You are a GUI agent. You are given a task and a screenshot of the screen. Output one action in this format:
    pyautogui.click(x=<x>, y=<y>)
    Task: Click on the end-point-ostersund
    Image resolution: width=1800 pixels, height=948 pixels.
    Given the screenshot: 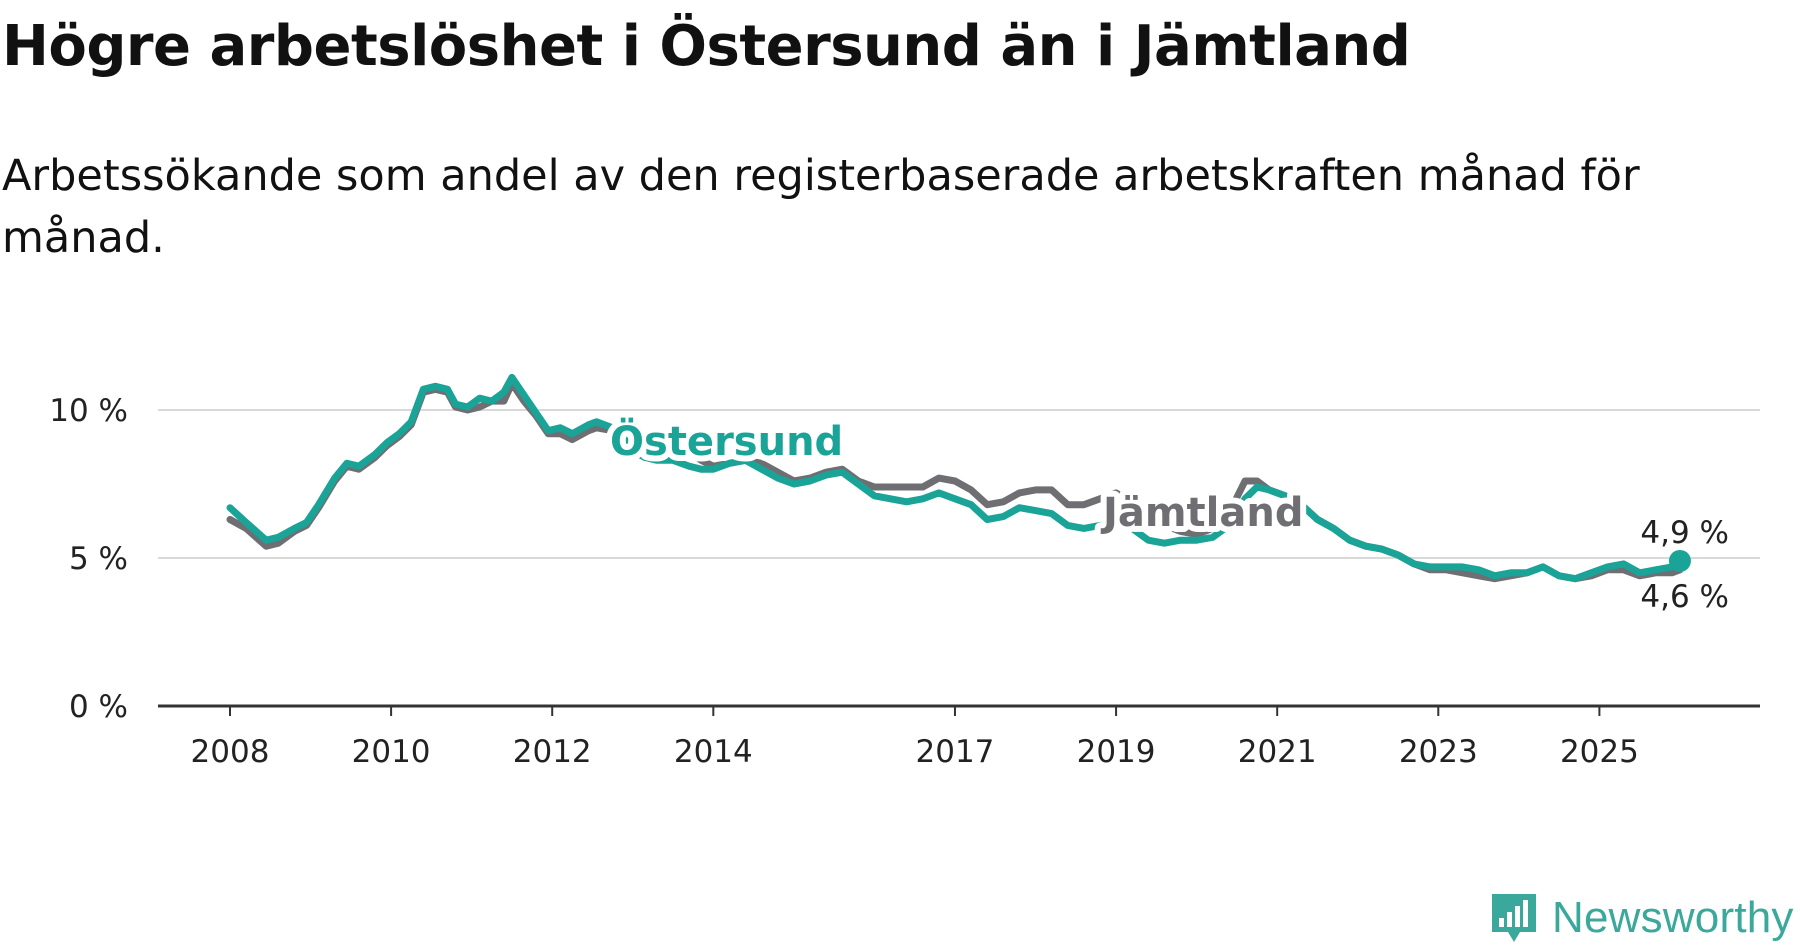 What is the action you would take?
    pyautogui.click(x=1679, y=560)
    